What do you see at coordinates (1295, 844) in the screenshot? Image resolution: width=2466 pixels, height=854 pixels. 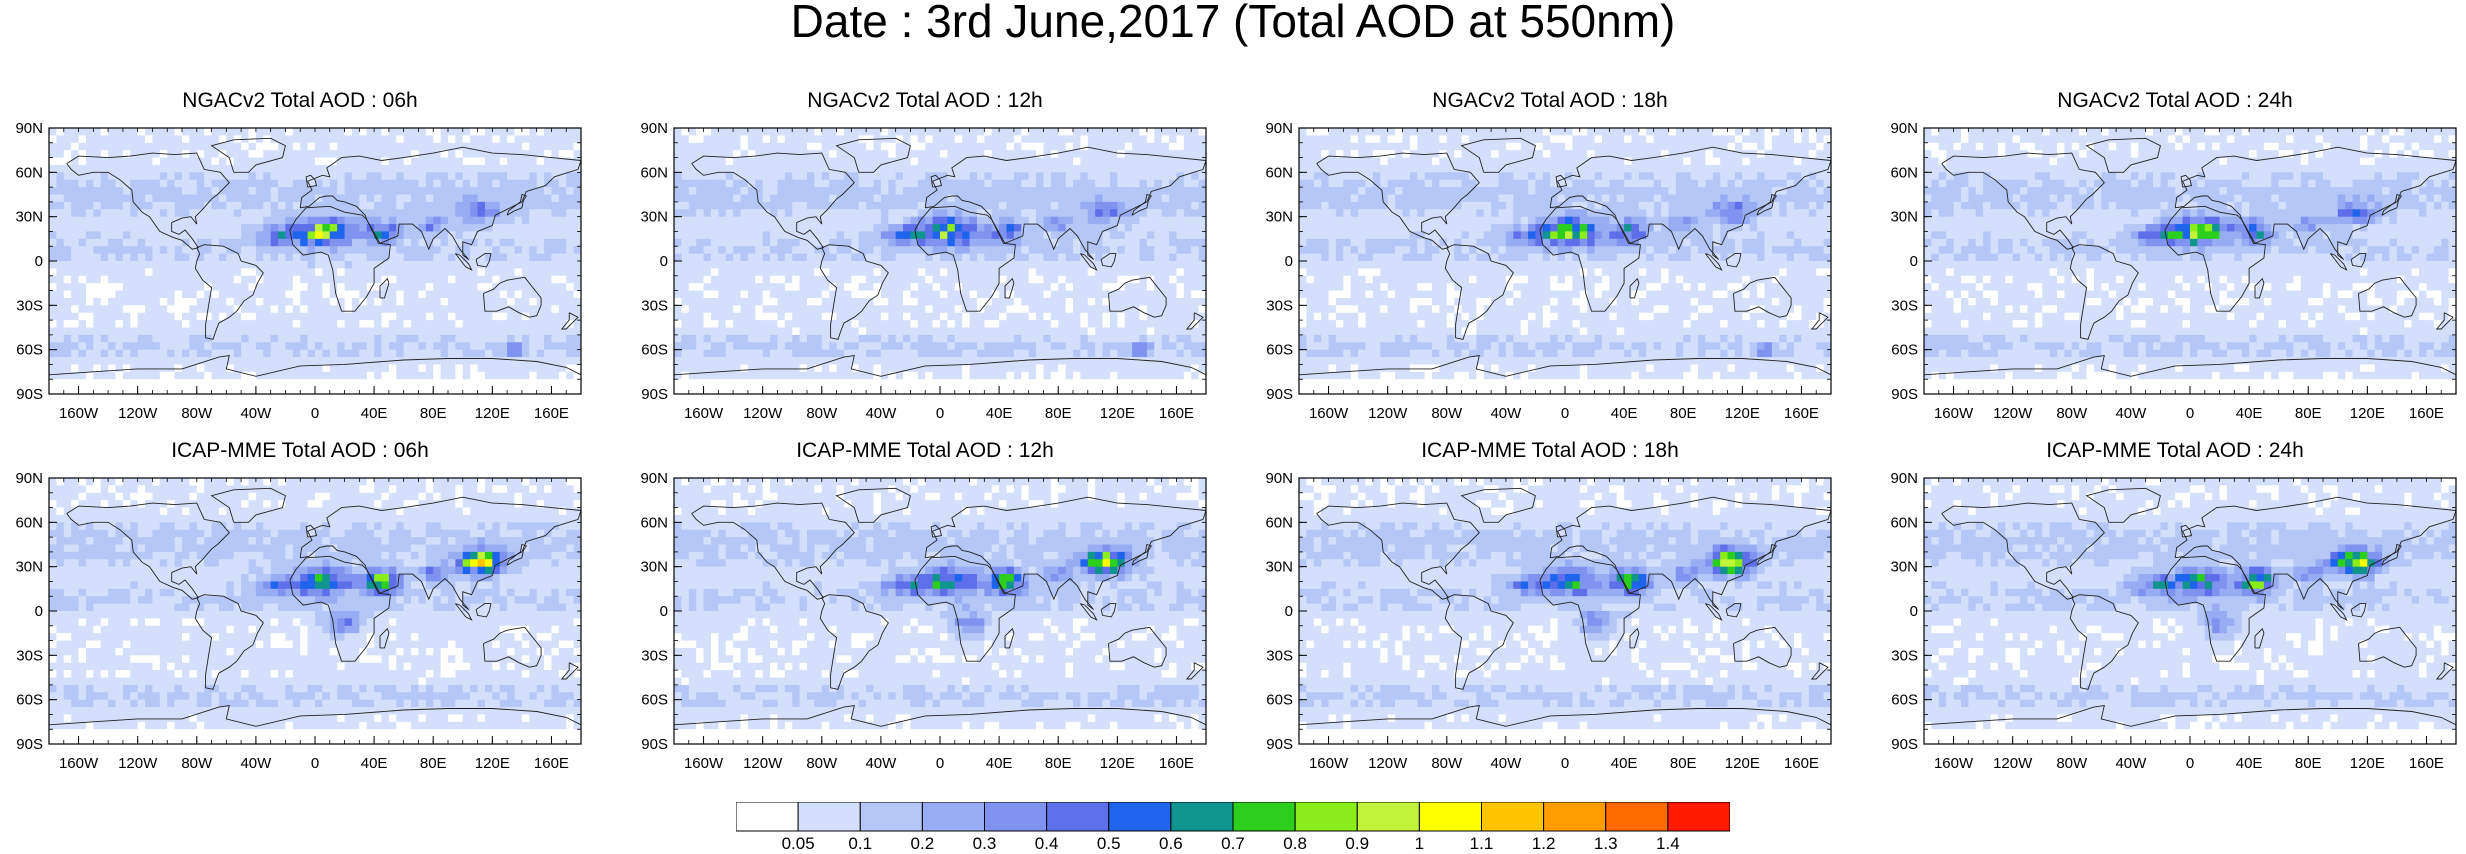 I see `colorbar-label: 0.8` at bounding box center [1295, 844].